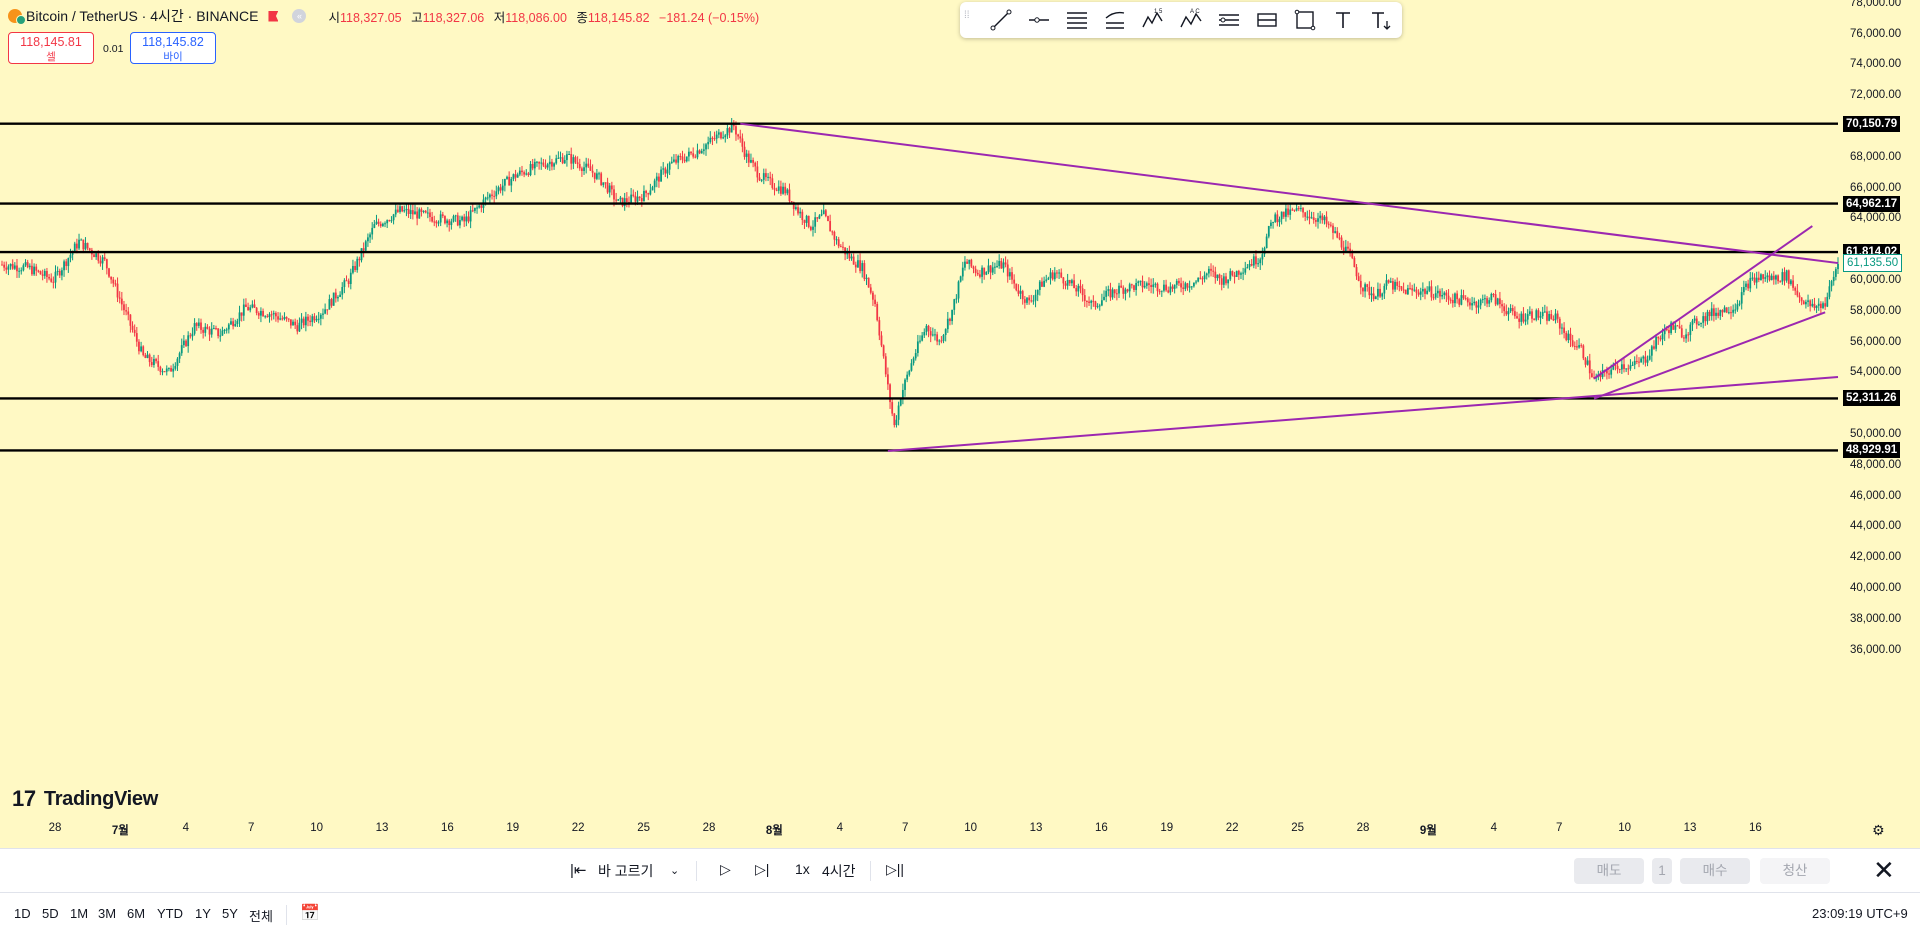 This screenshot has width=1920, height=939. Describe the element at coordinates (725, 869) in the screenshot. I see `play-icon: ▷` at that location.